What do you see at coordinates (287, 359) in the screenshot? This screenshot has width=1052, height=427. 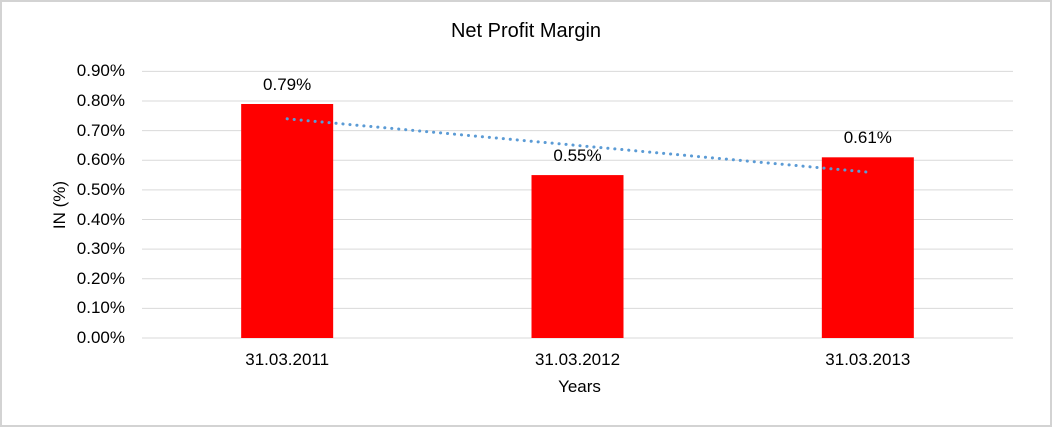 I see `x-tick-label: 31.03.2011` at bounding box center [287, 359].